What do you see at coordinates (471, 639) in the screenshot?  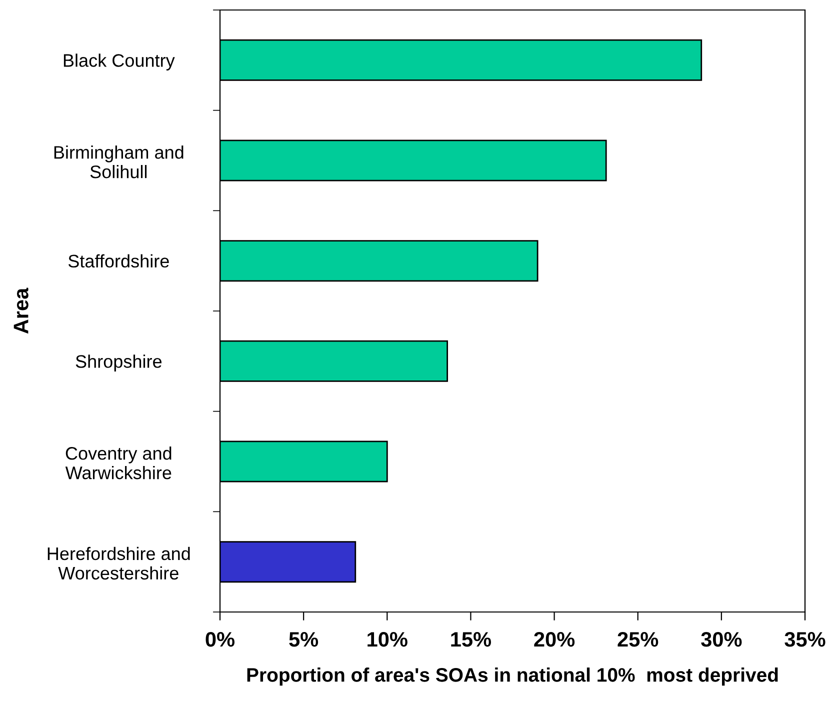 I see `x-tick-label: 15%` at bounding box center [471, 639].